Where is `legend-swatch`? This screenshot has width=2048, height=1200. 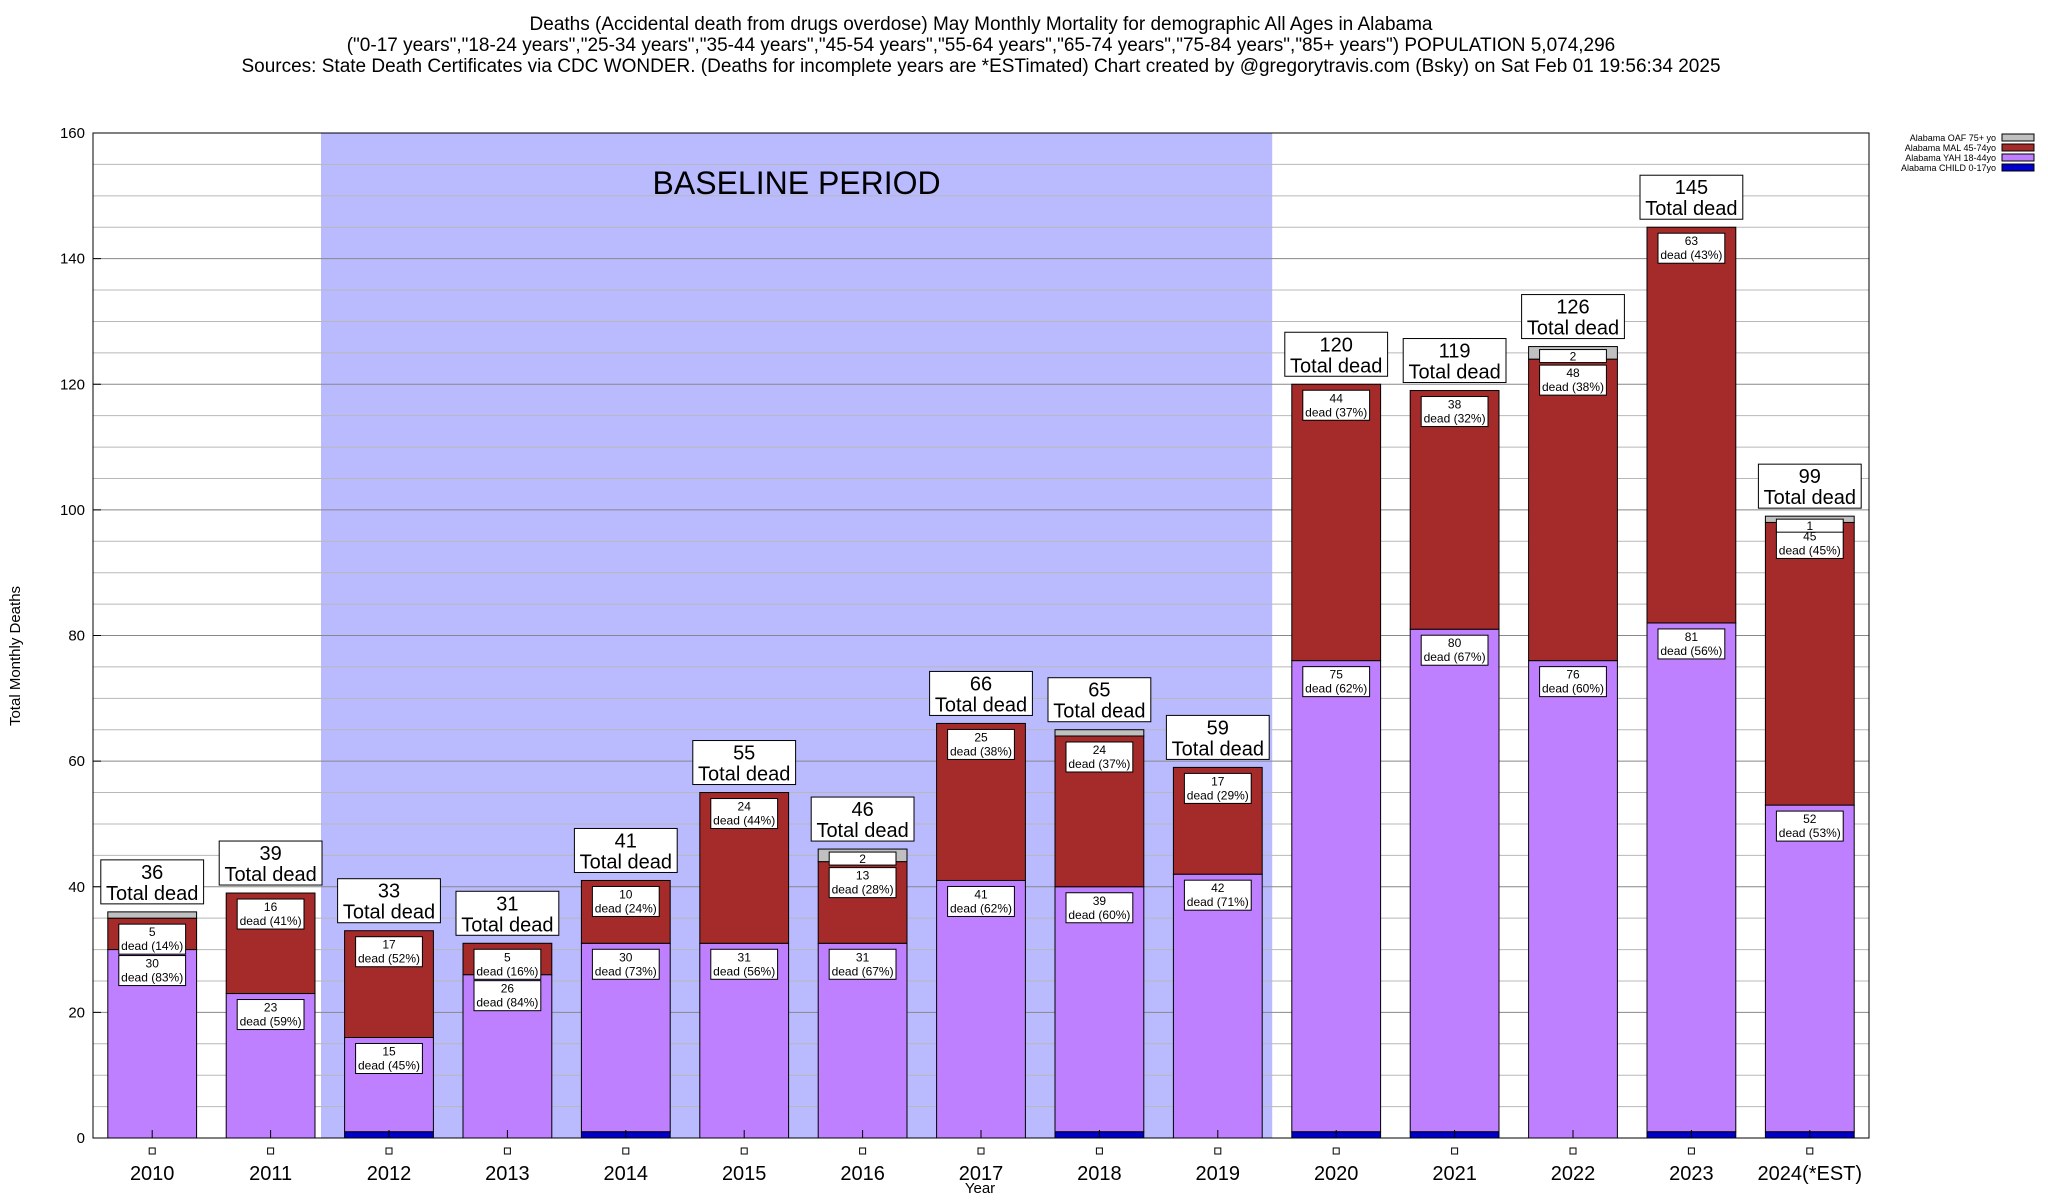 legend-swatch is located at coordinates (2018, 147).